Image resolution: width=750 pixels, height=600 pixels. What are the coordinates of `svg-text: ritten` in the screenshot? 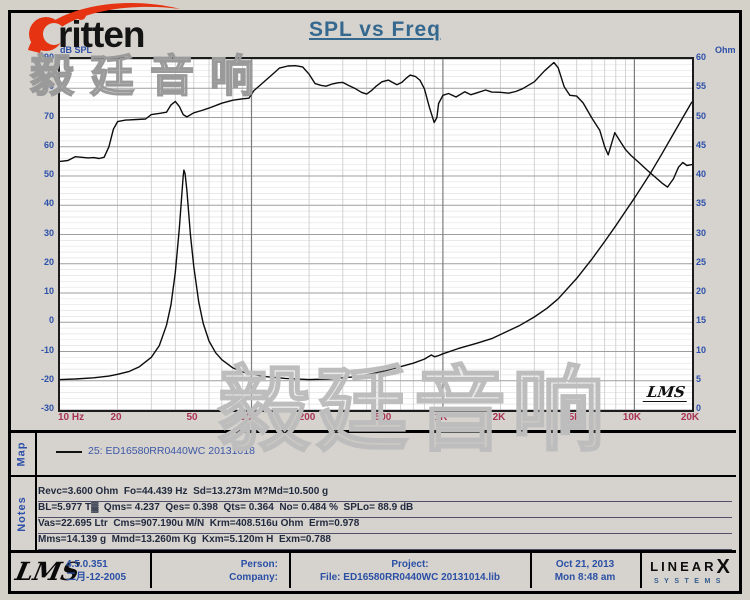 It's located at (101, 34).